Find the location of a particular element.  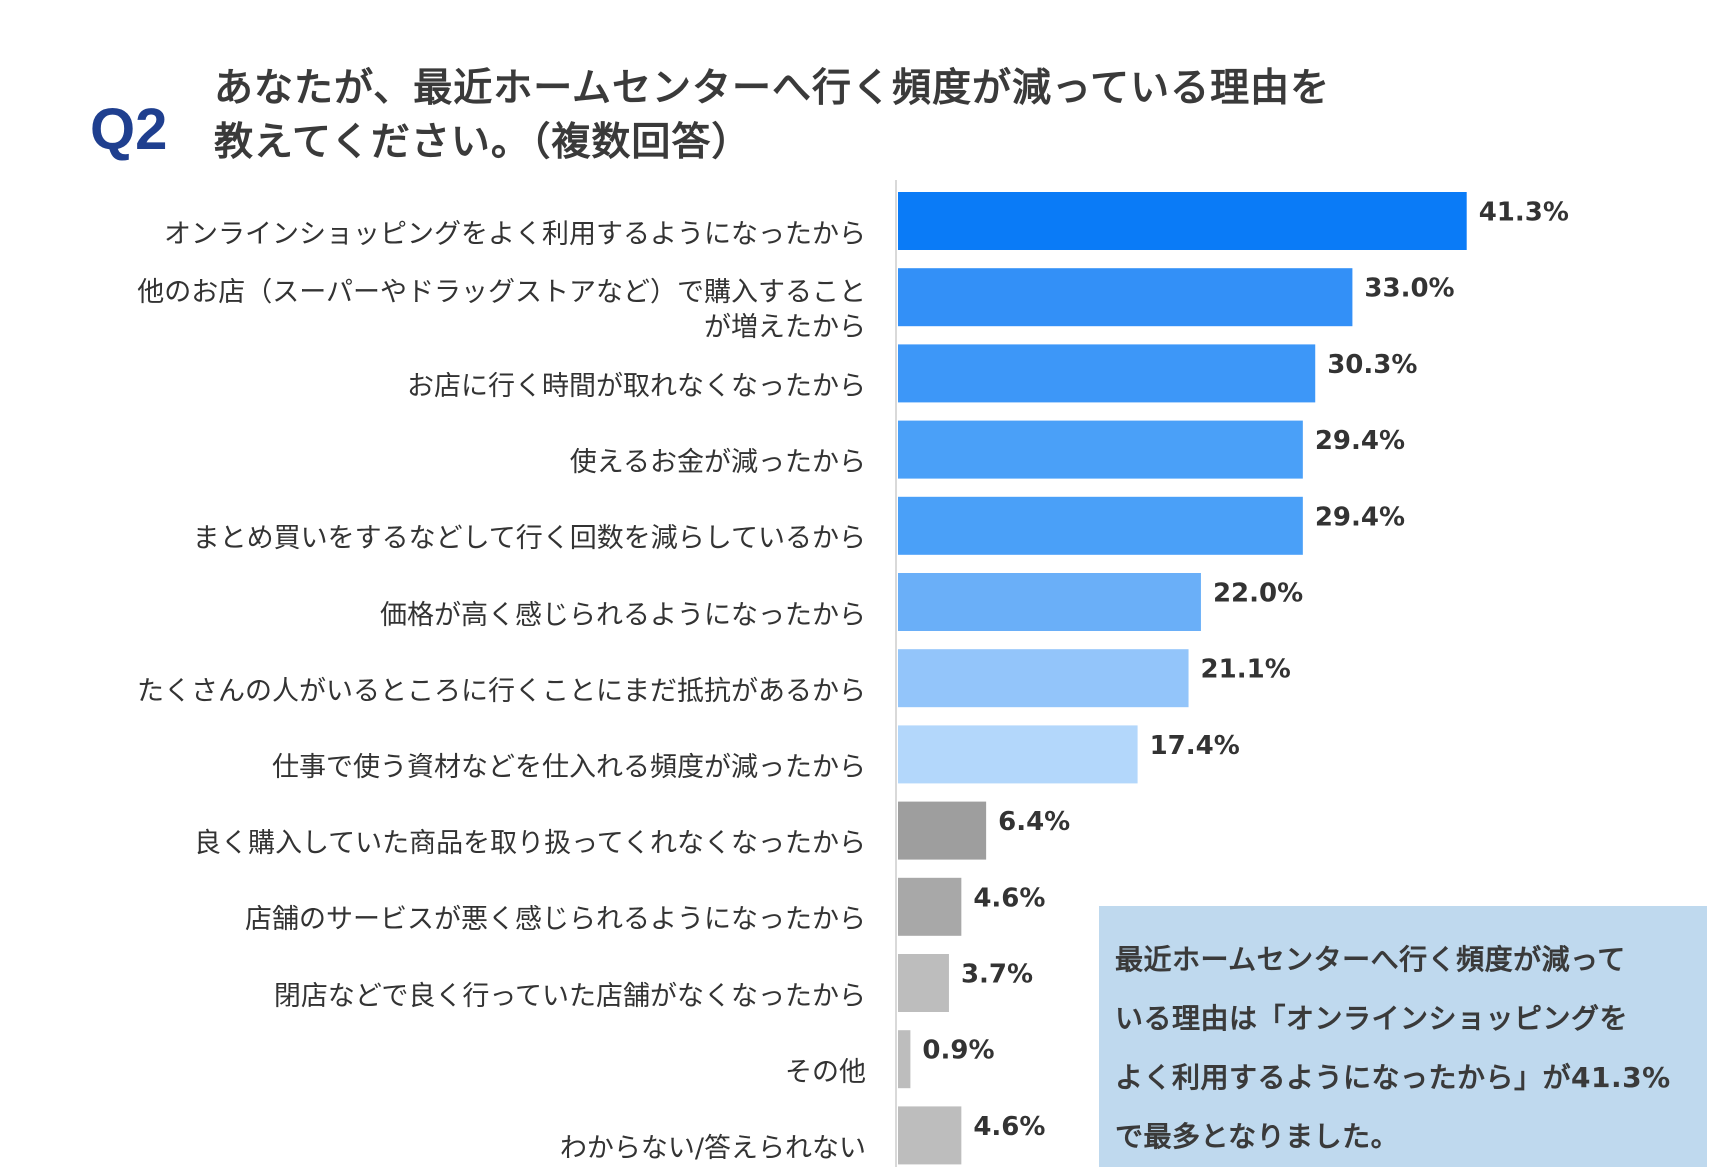

callout-line-3: よく利用するようになったから」が41.3% is located at coordinates (1393, 1077).